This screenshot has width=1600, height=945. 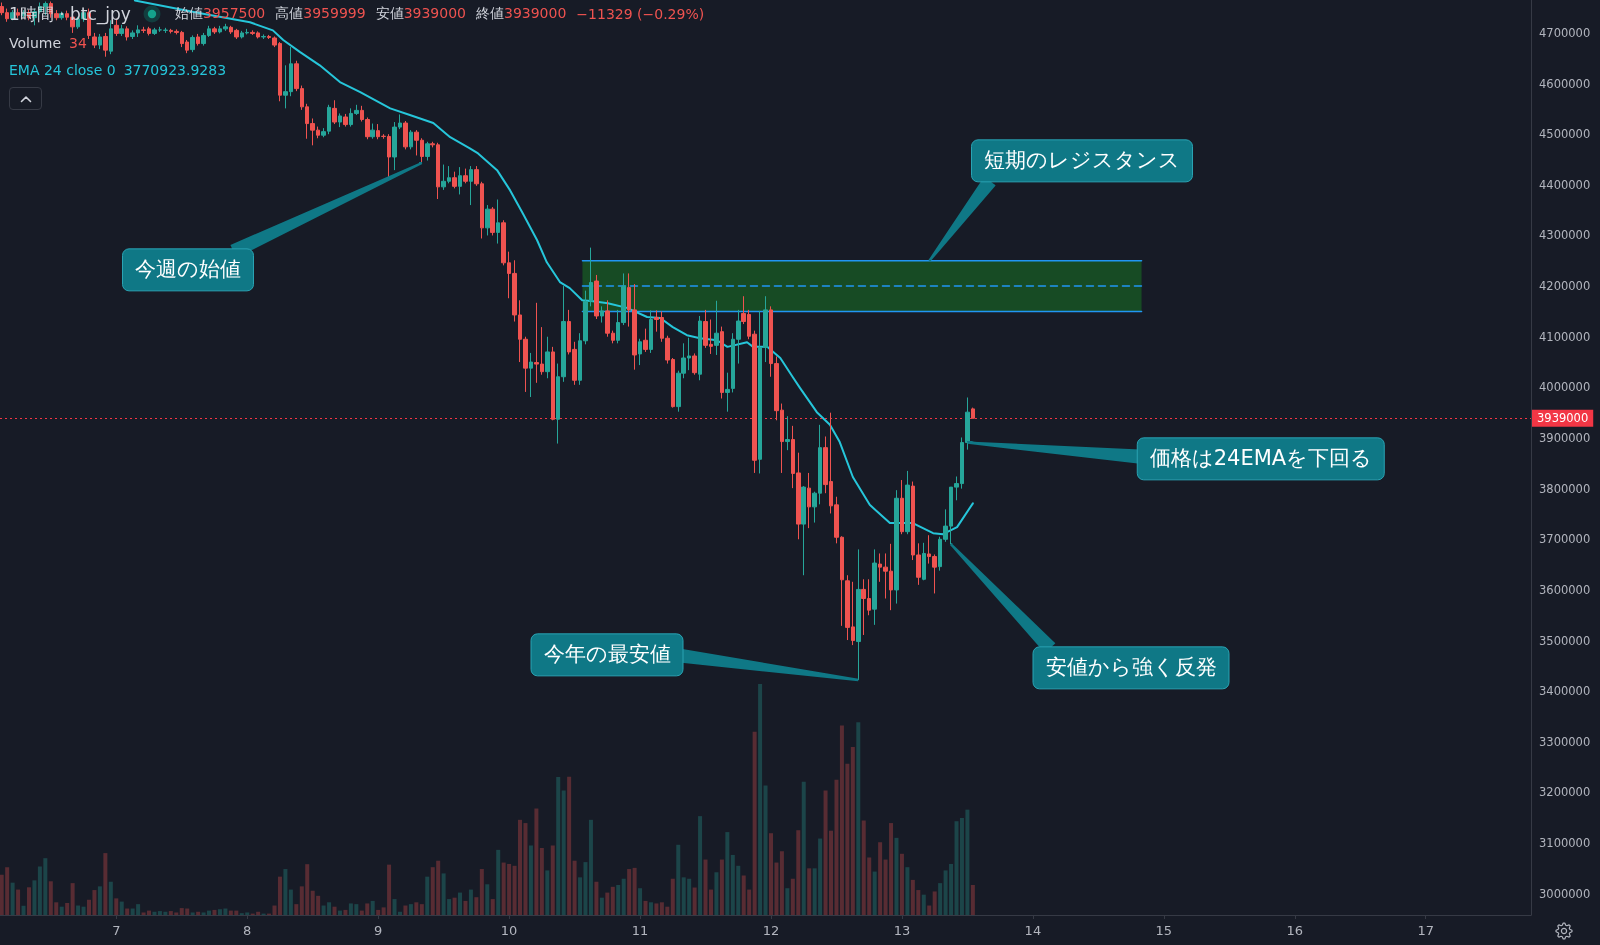 What do you see at coordinates (1164, 930) in the screenshot?
I see `x-tick-label: 15` at bounding box center [1164, 930].